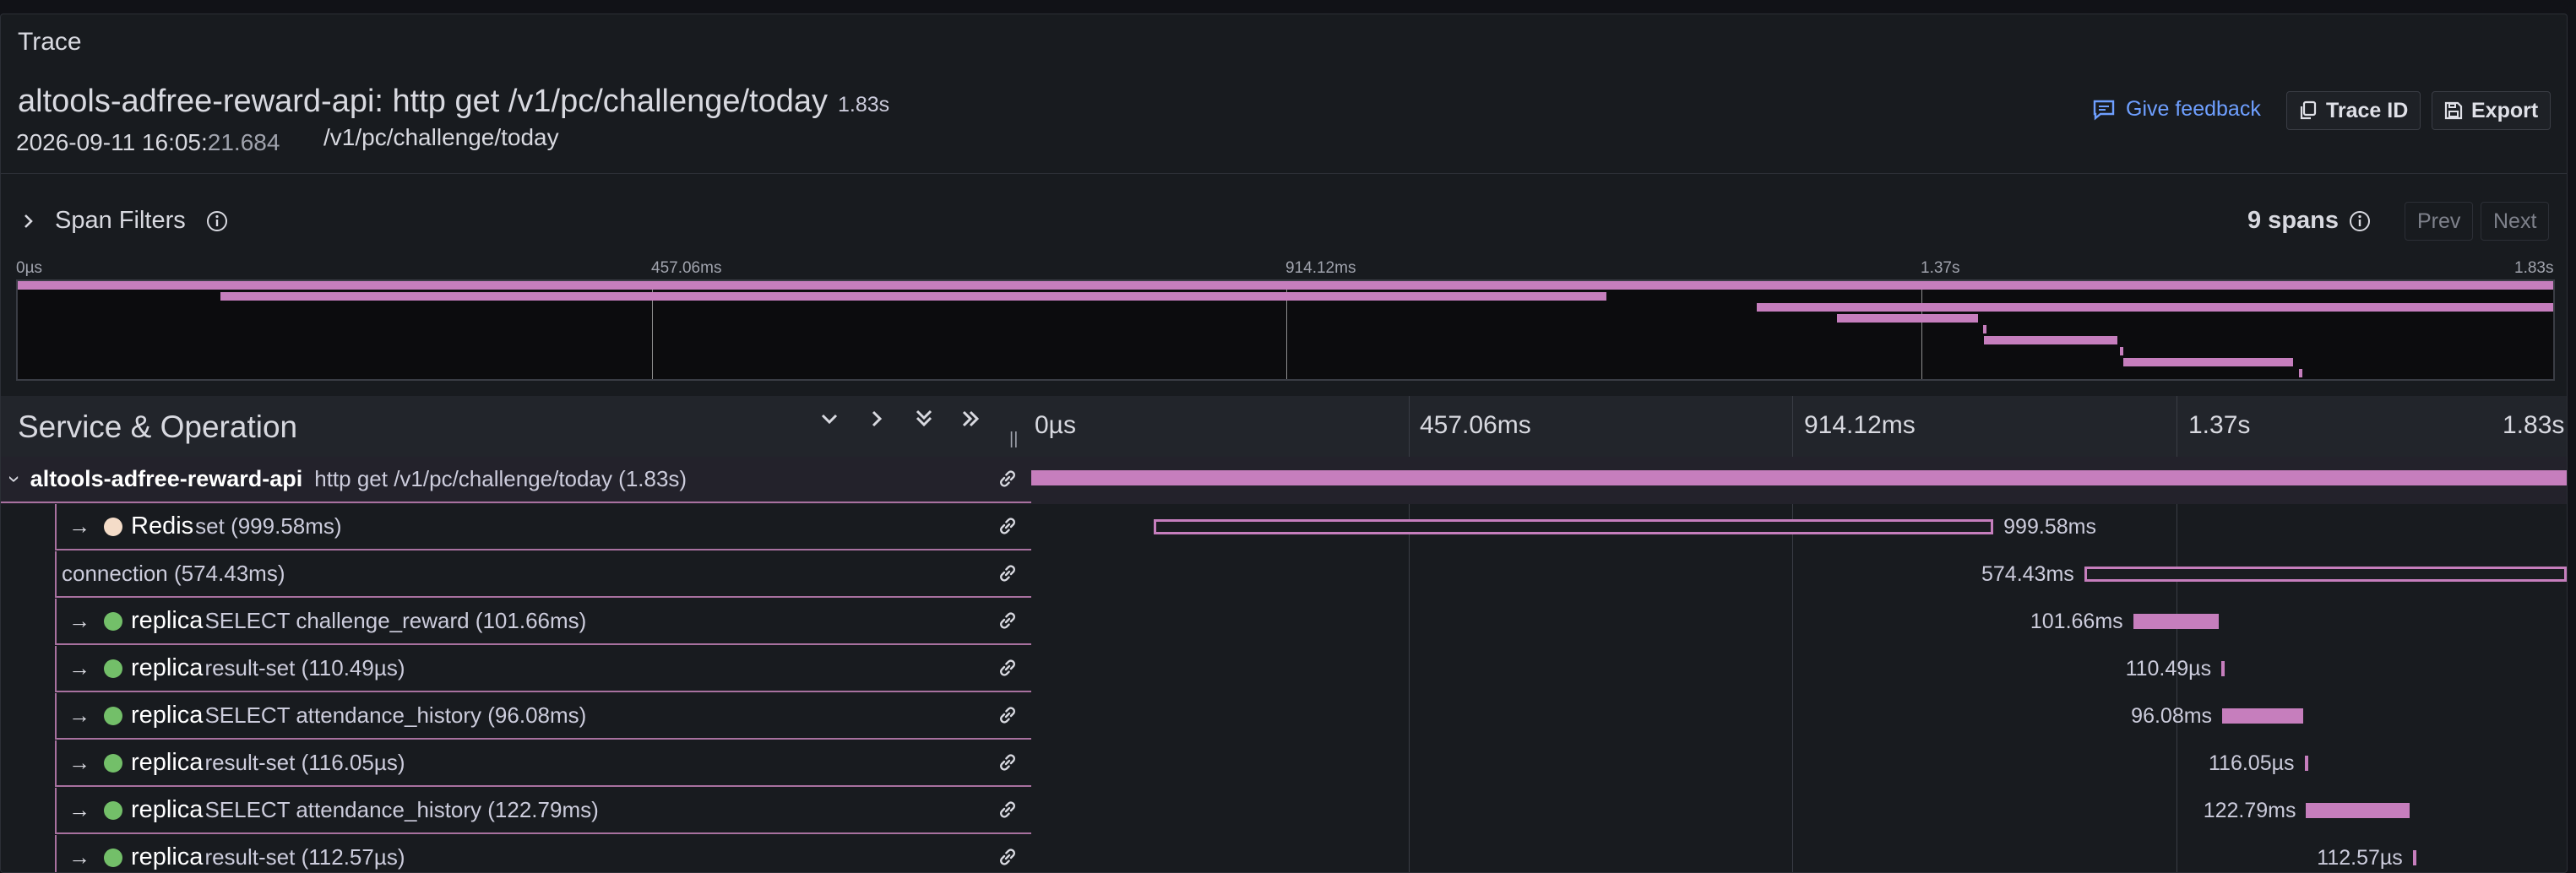 The image size is (2576, 873). Describe the element at coordinates (2308, 110) in the screenshot. I see `copy-icon` at that location.